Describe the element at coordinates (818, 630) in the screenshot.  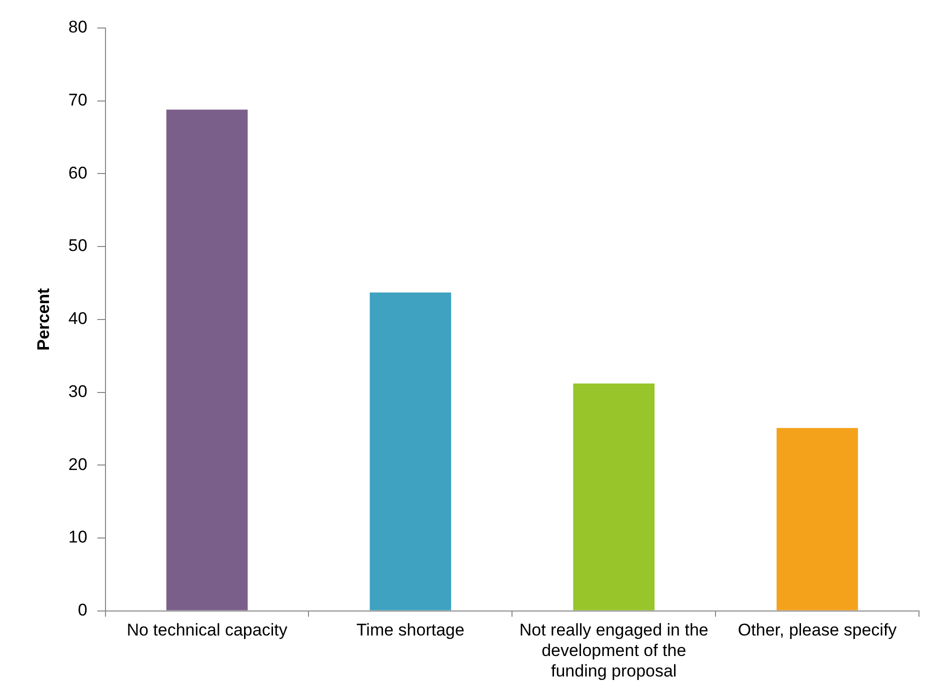
I see `x-tick-label: Other, please specify` at that location.